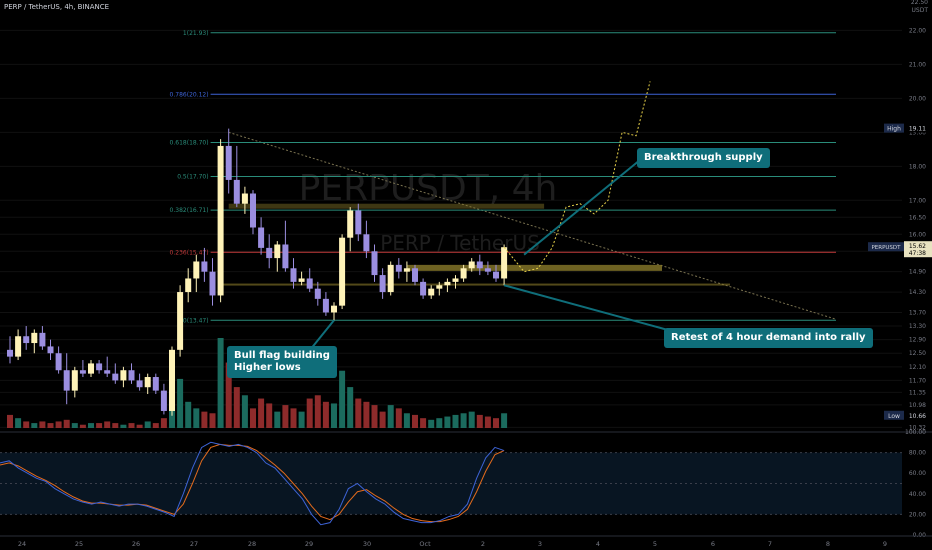 This screenshot has height=550, width=932. What do you see at coordinates (196, 33) in the screenshot?
I see `fib-level-label: 1(21.93)` at bounding box center [196, 33].